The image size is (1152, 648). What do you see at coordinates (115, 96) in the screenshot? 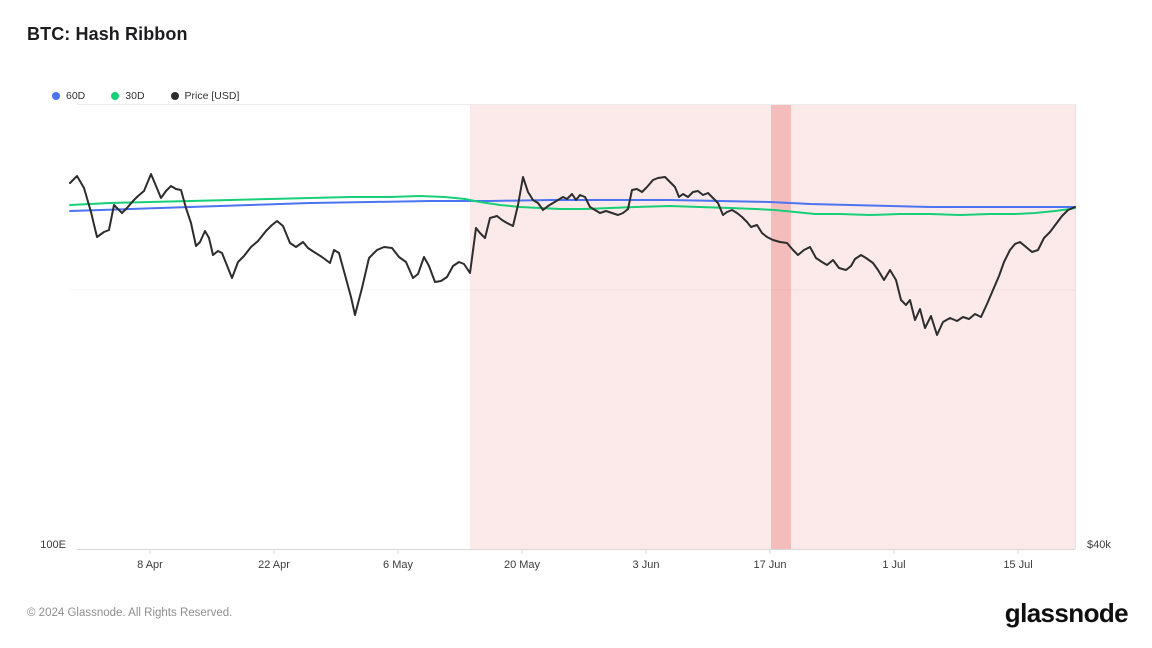
I see `legend-dot-30d-icon` at bounding box center [115, 96].